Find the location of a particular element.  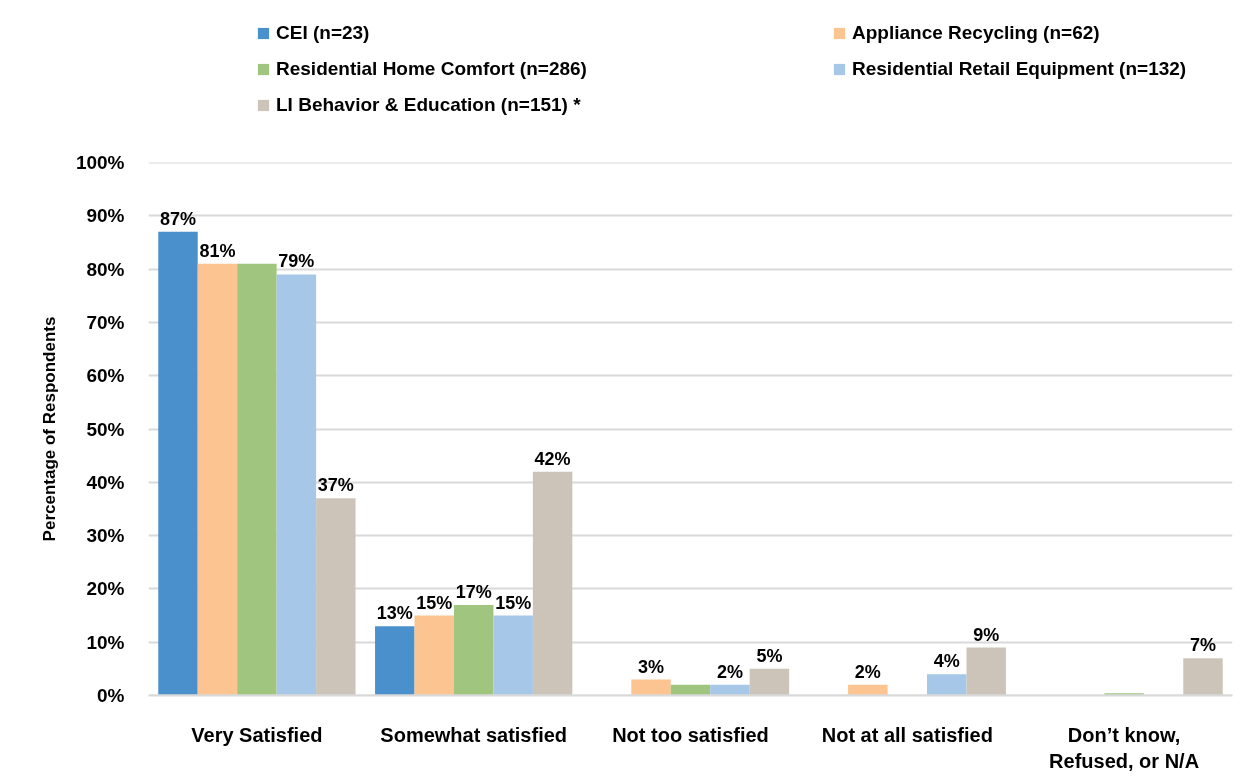

data-label: 7% is located at coordinates (1203, 645).